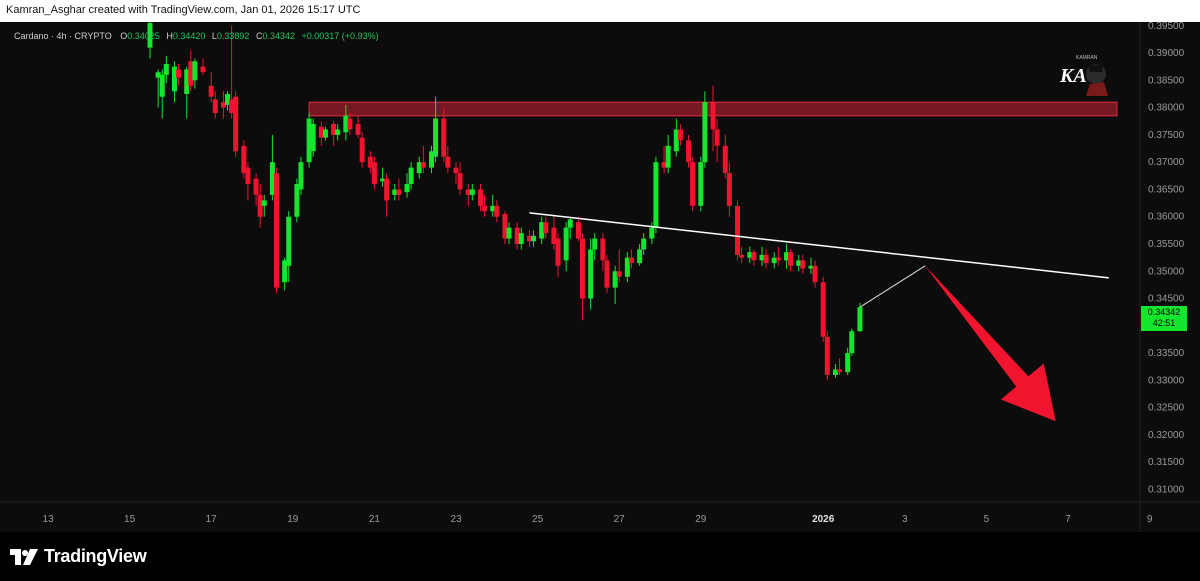 Image resolution: width=1200 pixels, height=581 pixels. Describe the element at coordinates (78, 556) in the screenshot. I see `tradingview-brand: TradingView` at that location.